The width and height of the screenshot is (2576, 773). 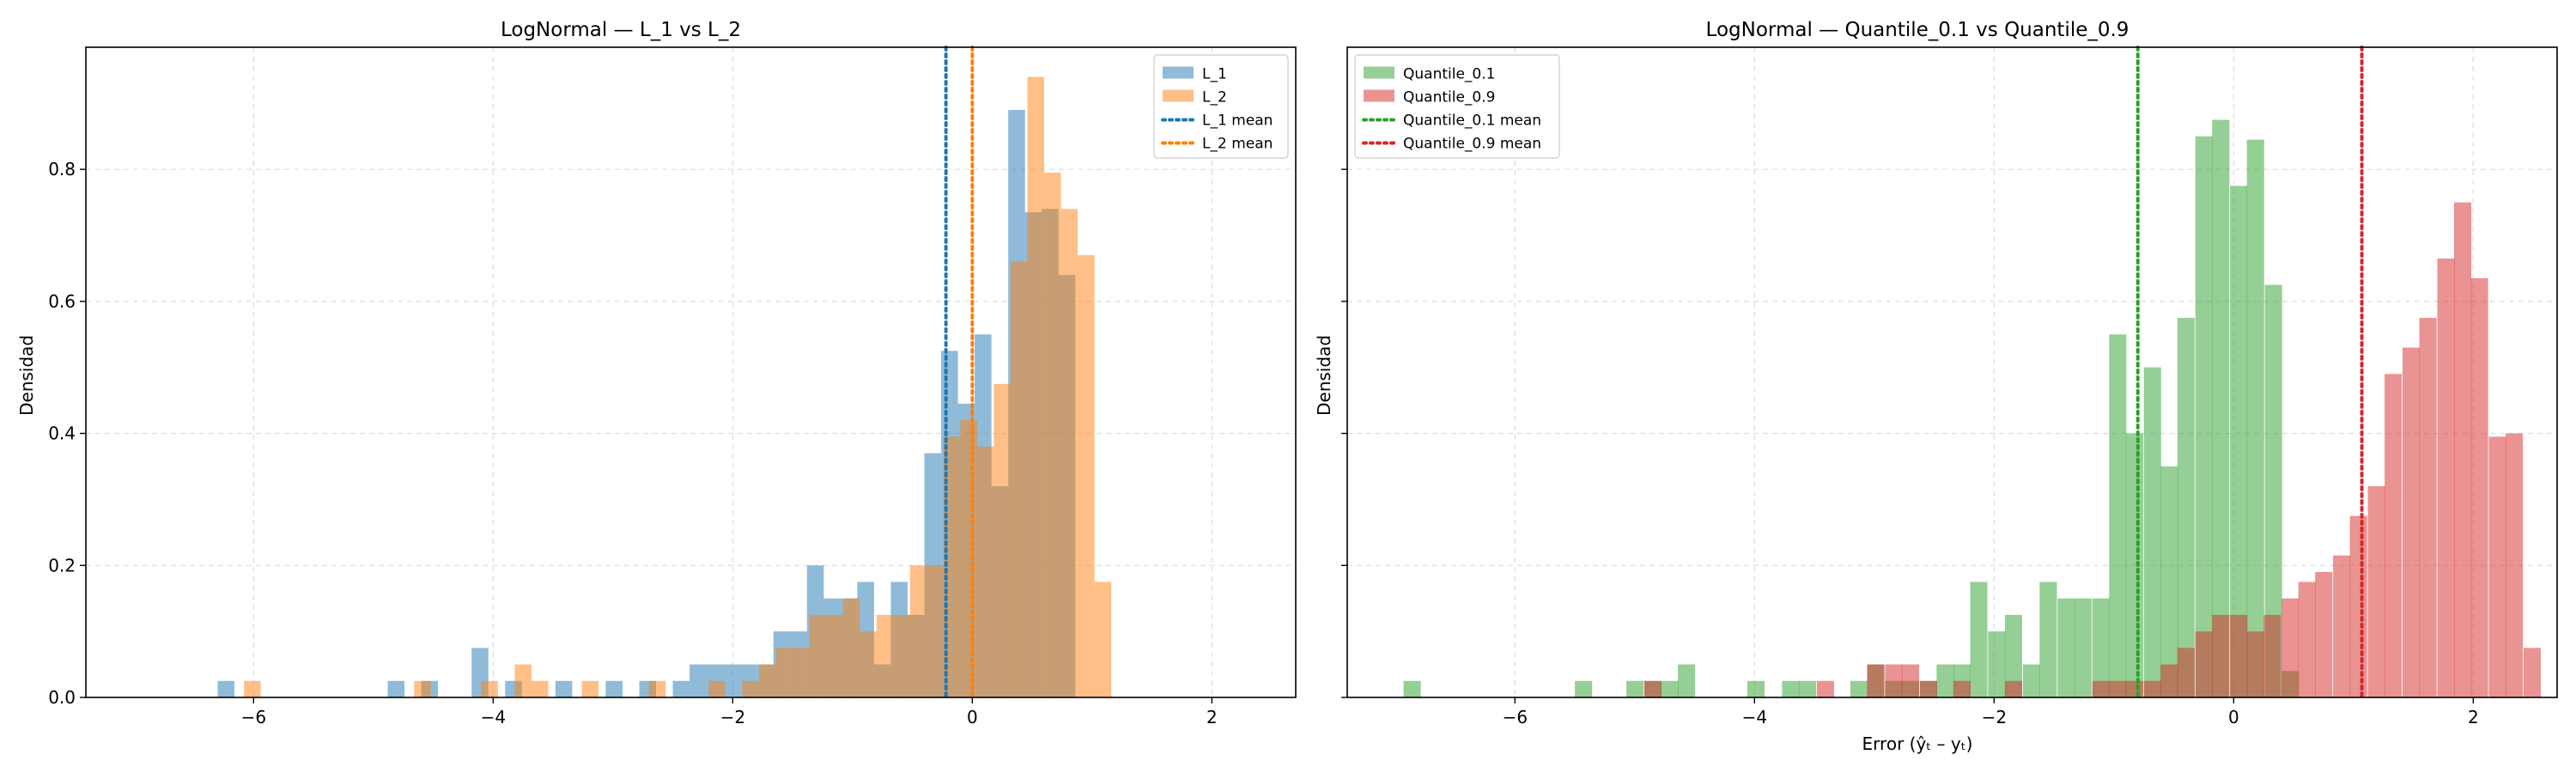 What do you see at coordinates (1917, 30) in the screenshot?
I see `chart-title-right: LogNormal — Quantile_0.1 vs Quantile_0.9` at bounding box center [1917, 30].